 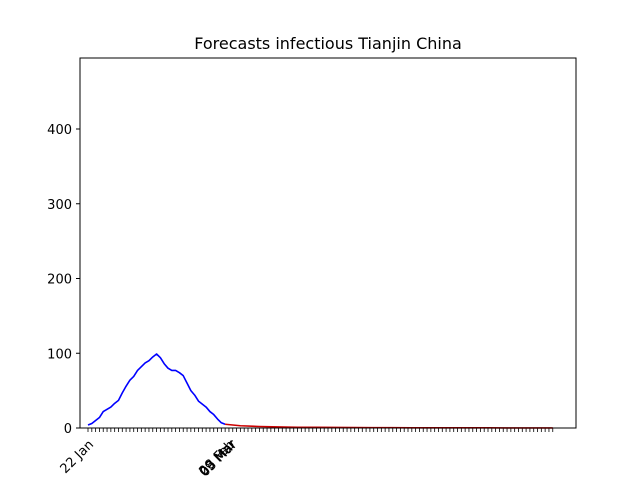 I want to click on y-tick-label: 200, so click(x=59, y=280).